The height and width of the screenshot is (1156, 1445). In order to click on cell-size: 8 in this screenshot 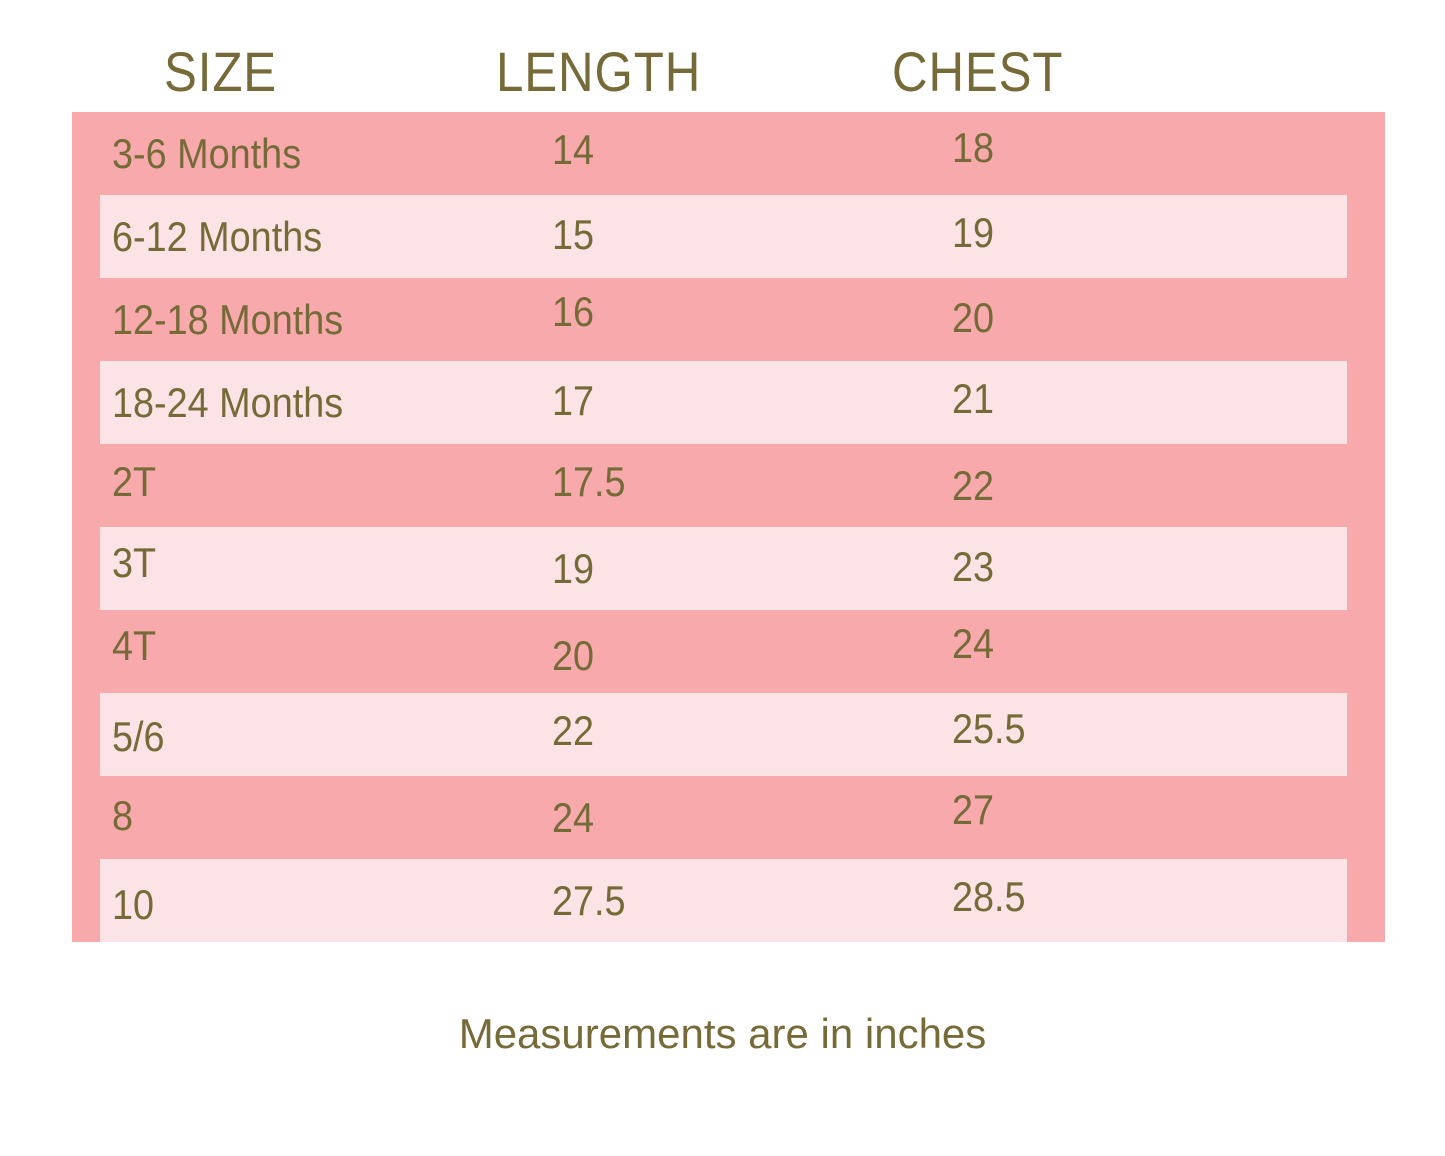, I will do `click(123, 815)`.